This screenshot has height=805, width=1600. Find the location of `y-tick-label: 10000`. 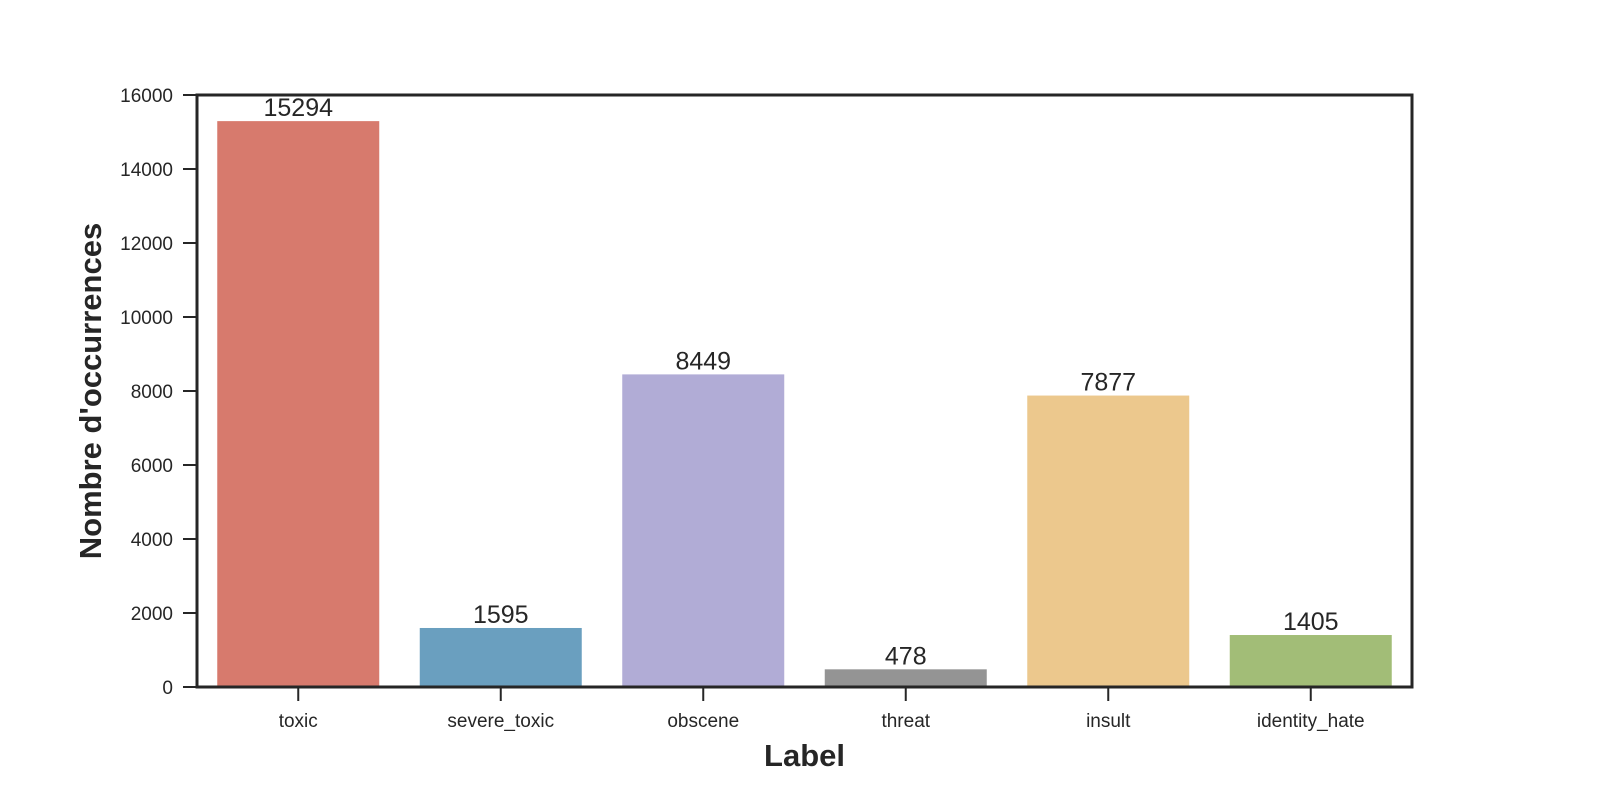

y-tick-label: 10000 is located at coordinates (146, 318).